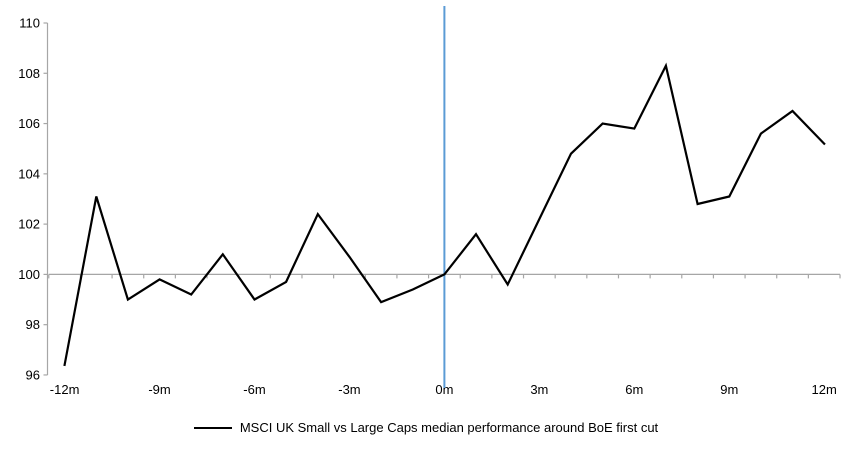  Describe the element at coordinates (634, 389) in the screenshot. I see `x-tick-label: 6m` at that location.